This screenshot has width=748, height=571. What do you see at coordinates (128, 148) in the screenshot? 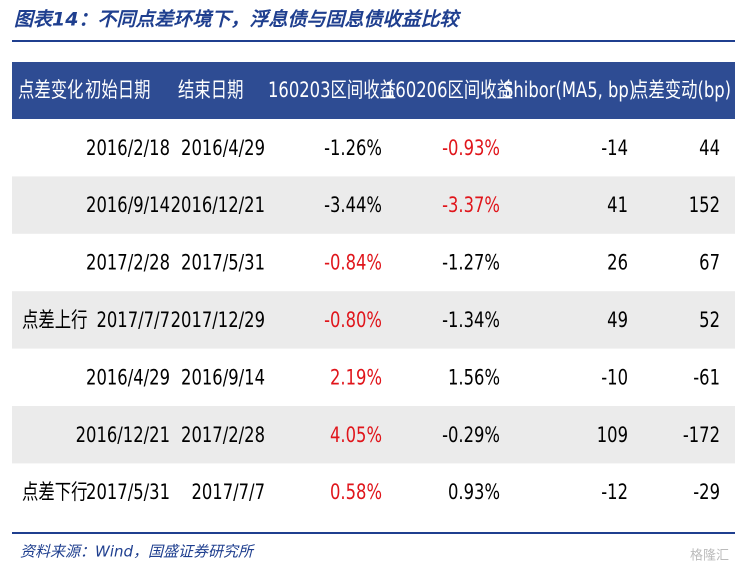
I see `cell: 2016/2/18` at bounding box center [128, 148].